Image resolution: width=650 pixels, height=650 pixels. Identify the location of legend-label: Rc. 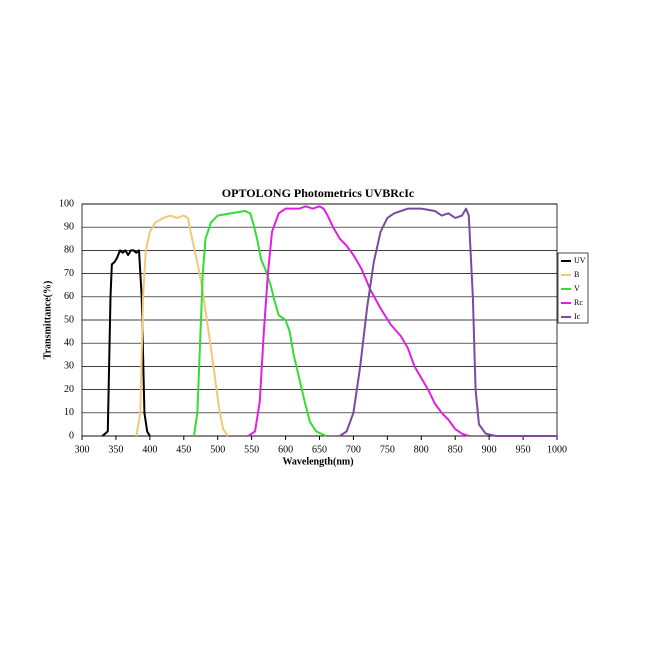
(578, 302).